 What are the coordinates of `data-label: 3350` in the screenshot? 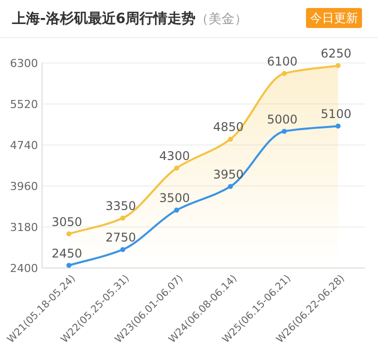 It's located at (120, 206).